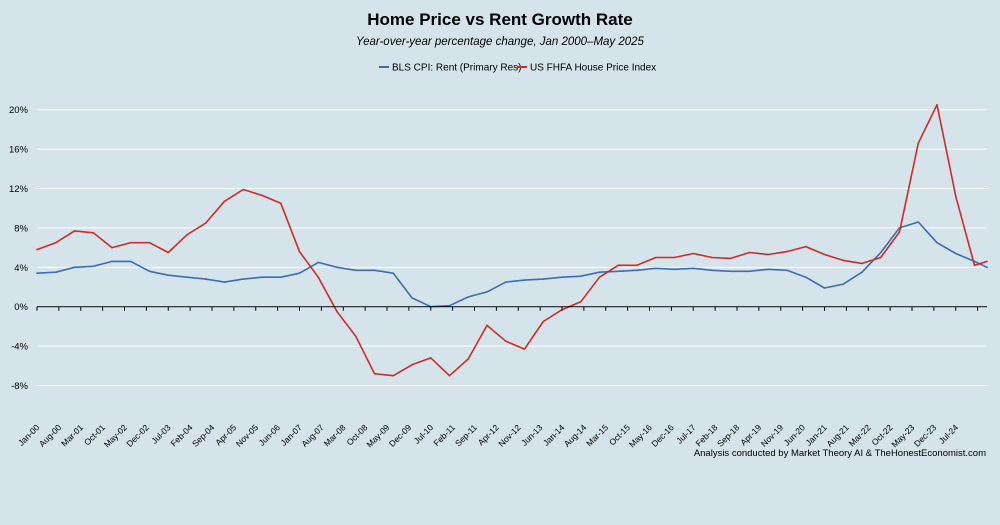 Image resolution: width=1000 pixels, height=525 pixels. I want to click on y-tick-label: -8%, so click(19, 386).